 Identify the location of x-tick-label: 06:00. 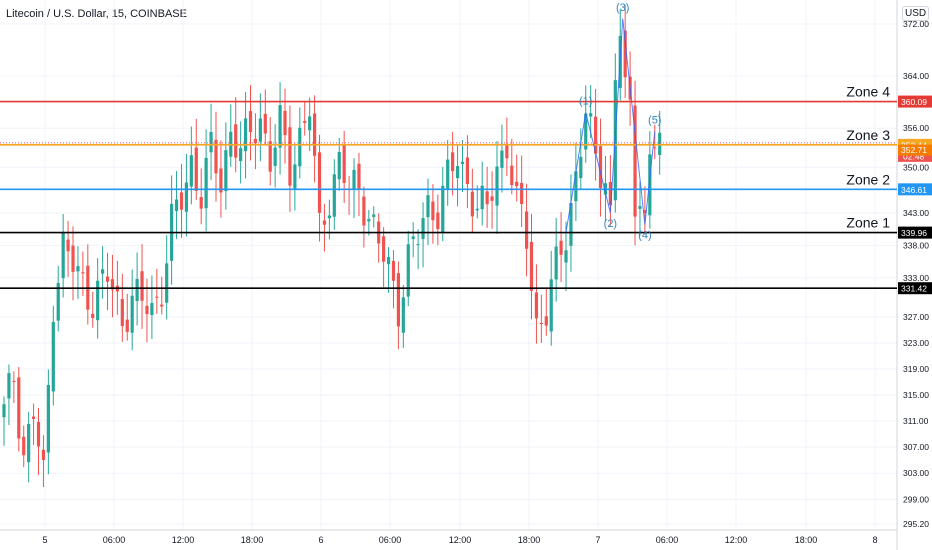
(667, 540).